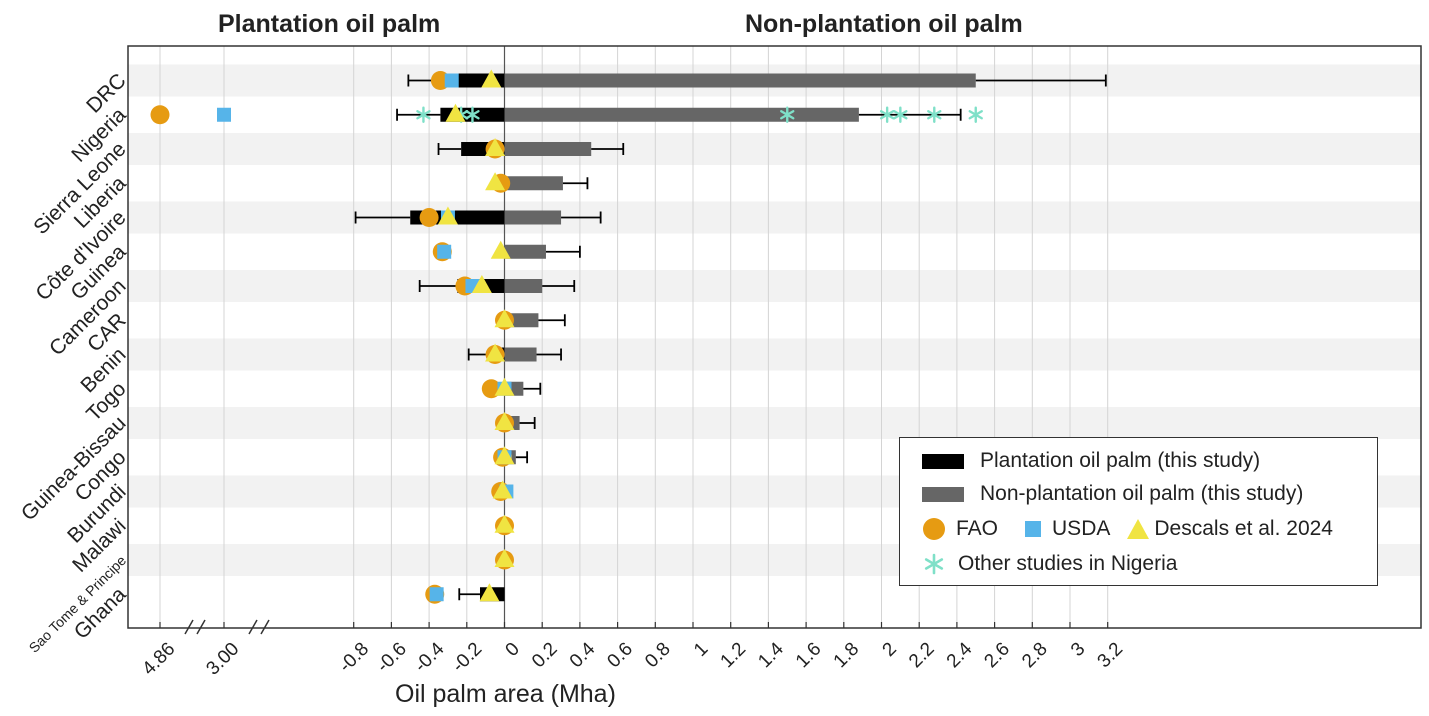 This screenshot has width=1429, height=716. What do you see at coordinates (583, 655) in the screenshot?
I see `x-tick-label: 0.4` at bounding box center [583, 655].